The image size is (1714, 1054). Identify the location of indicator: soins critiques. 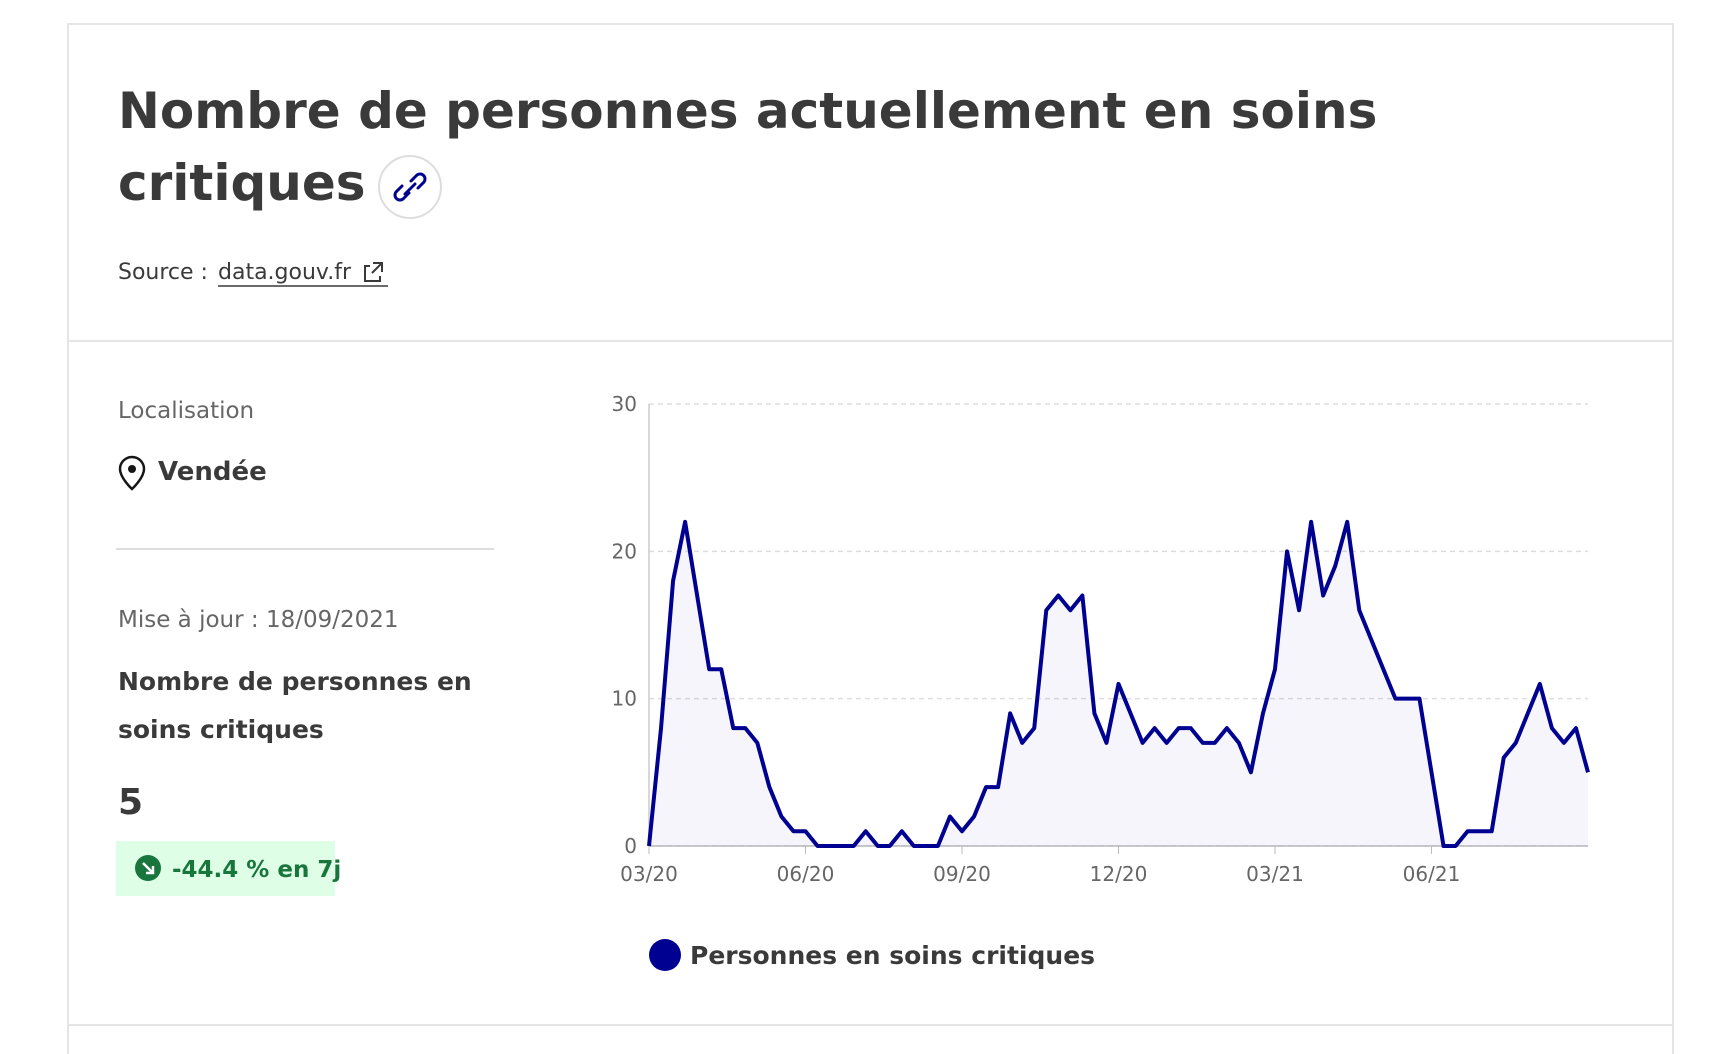
(221, 729).